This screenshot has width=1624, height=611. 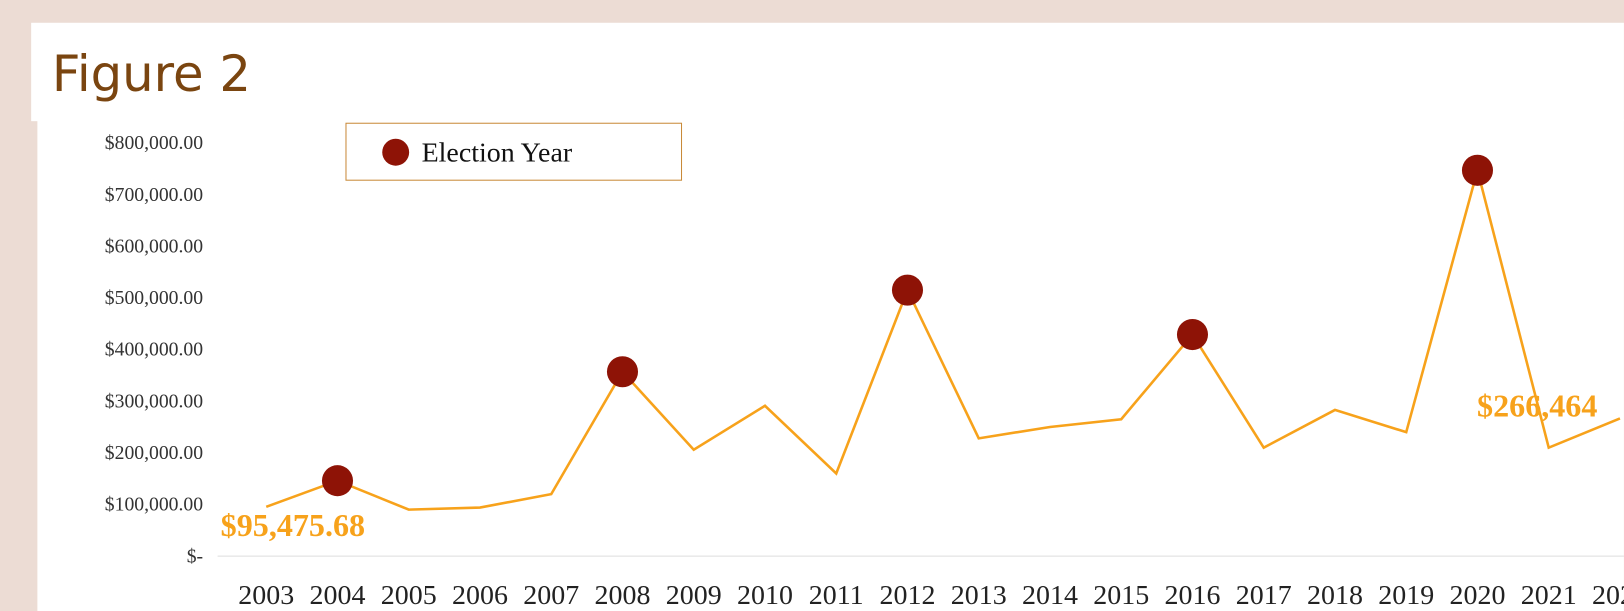 What do you see at coordinates (836, 595) in the screenshot?
I see `x-tick-label: 2011` at bounding box center [836, 595].